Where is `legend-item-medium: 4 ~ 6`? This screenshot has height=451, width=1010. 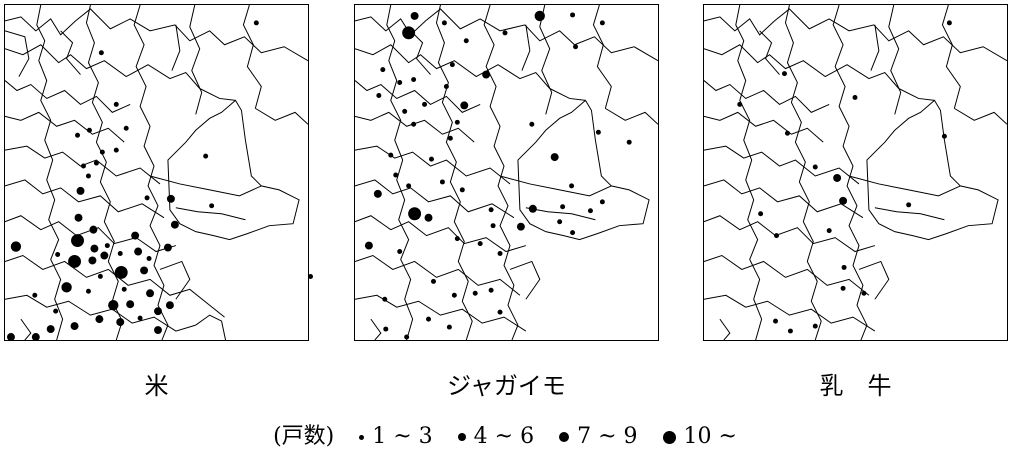 legend-item-medium: 4 ~ 6 is located at coordinates (496, 436).